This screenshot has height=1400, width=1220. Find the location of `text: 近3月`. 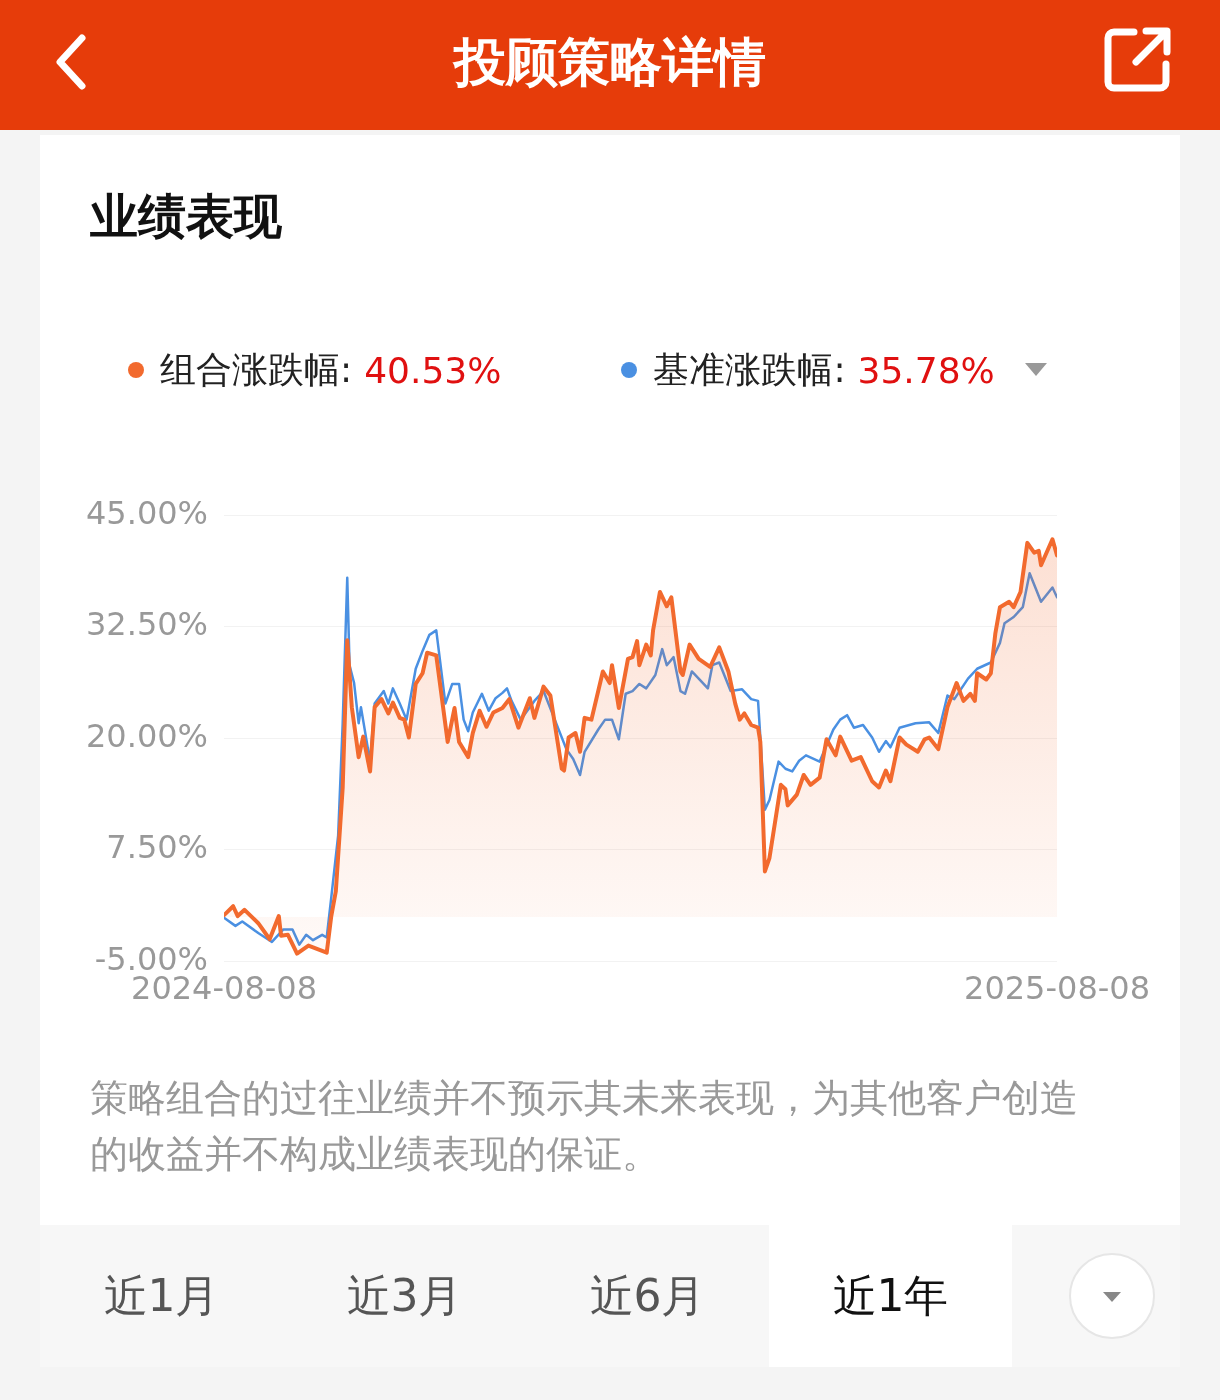

text: 近3月 is located at coordinates (404, 1296).